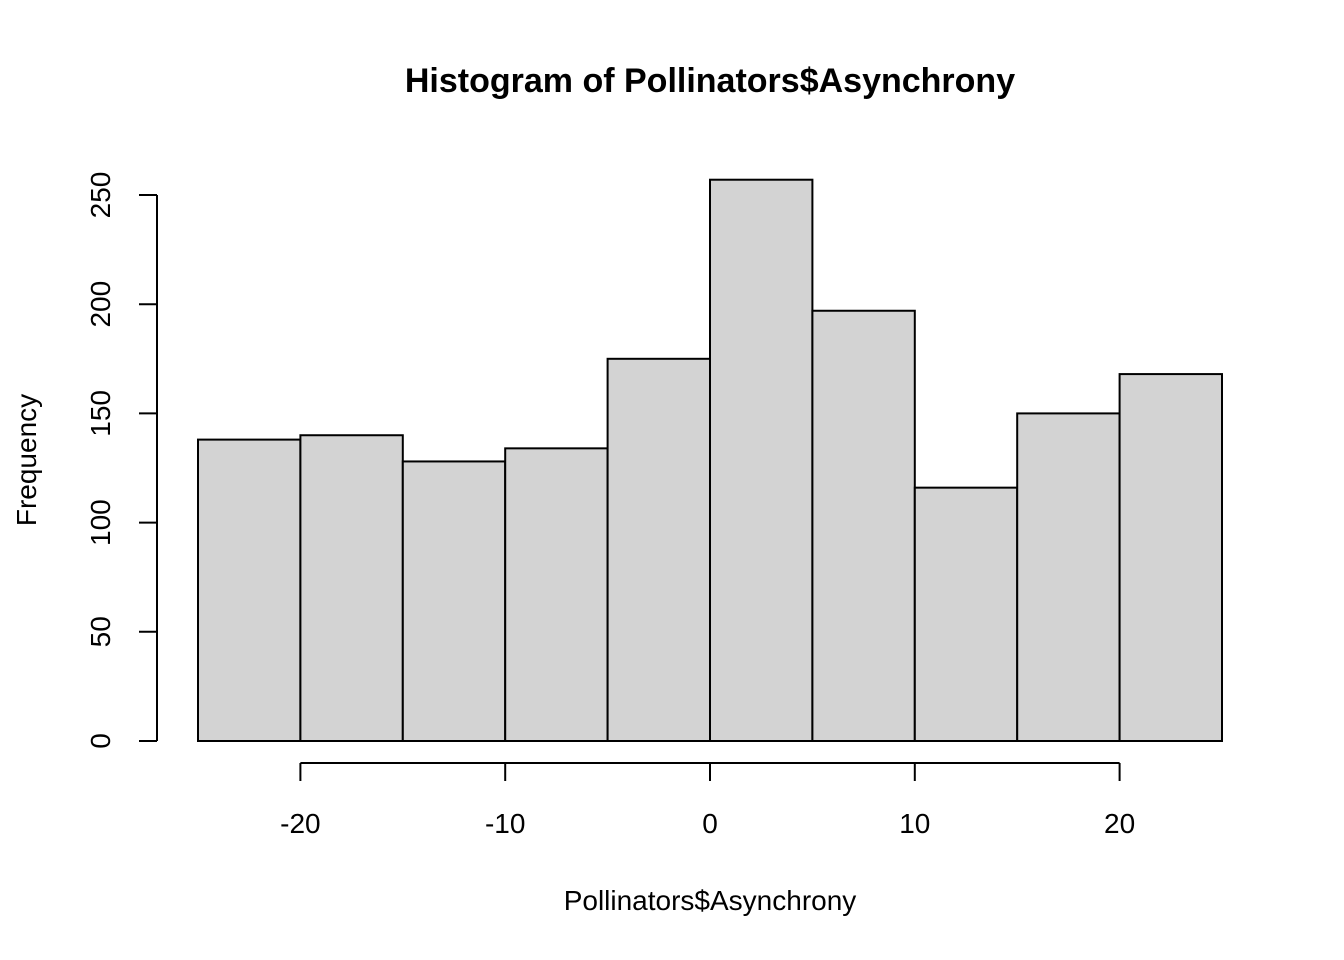 The height and width of the screenshot is (960, 1344). Describe the element at coordinates (100, 741) in the screenshot. I see `y-tick-label-0: 0` at that location.